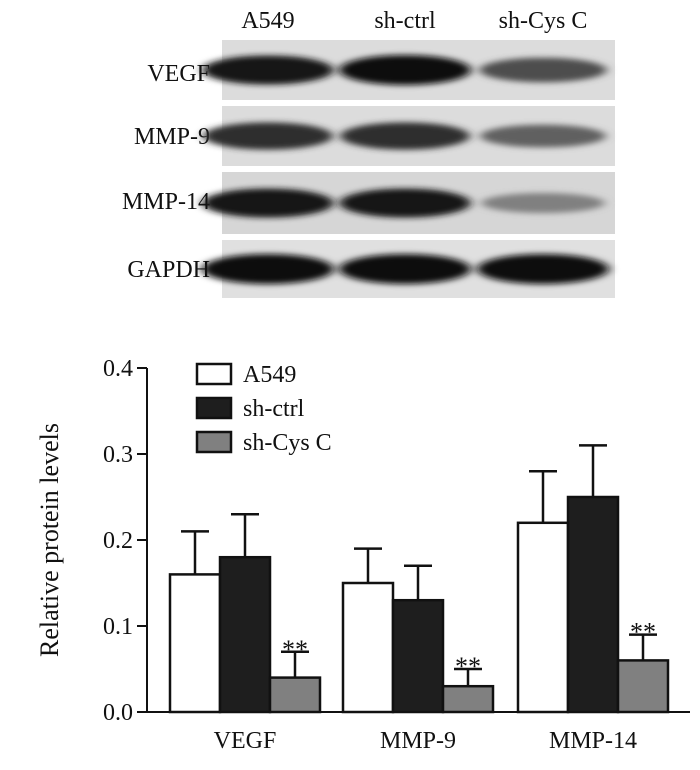  Describe the element at coordinates (118, 369) in the screenshot. I see `y-tick-label: 0.4` at that location.